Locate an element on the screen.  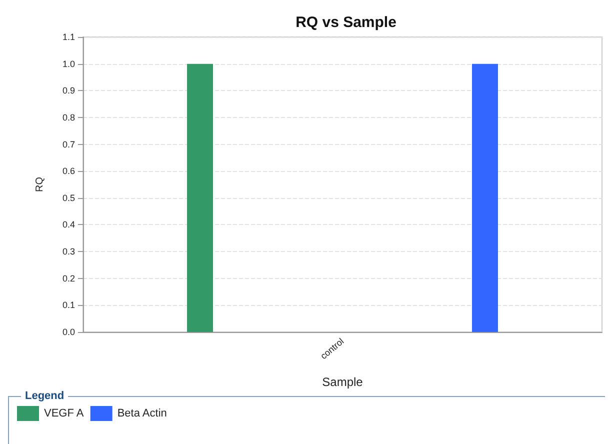
y-tick-label: 0.6 is located at coordinates (68, 171).